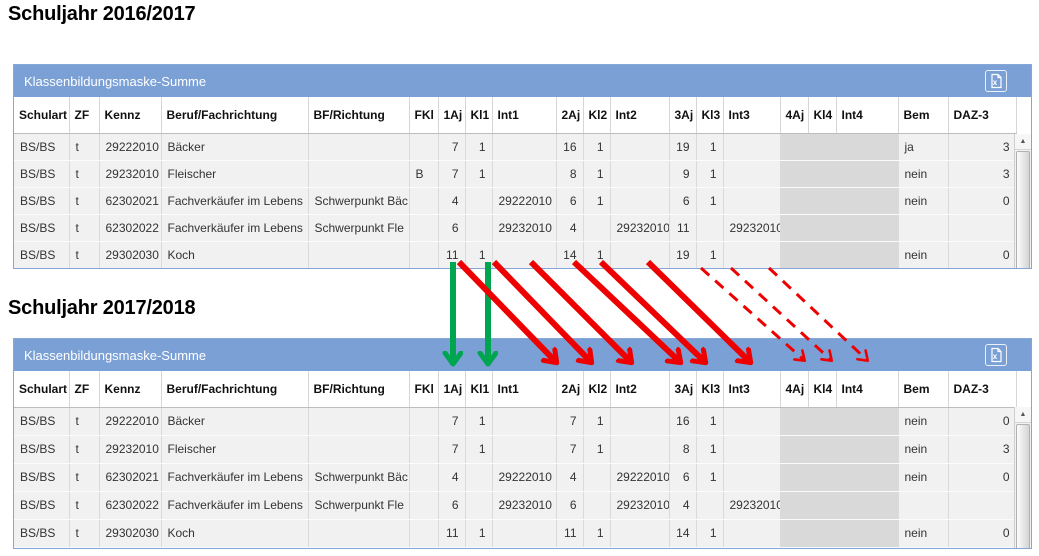  Describe the element at coordinates (515, 533) in the screenshot. I see `grid-row: BS/BS t 29302030 Koch 11 1 11 1 14 1 nein 0` at that location.